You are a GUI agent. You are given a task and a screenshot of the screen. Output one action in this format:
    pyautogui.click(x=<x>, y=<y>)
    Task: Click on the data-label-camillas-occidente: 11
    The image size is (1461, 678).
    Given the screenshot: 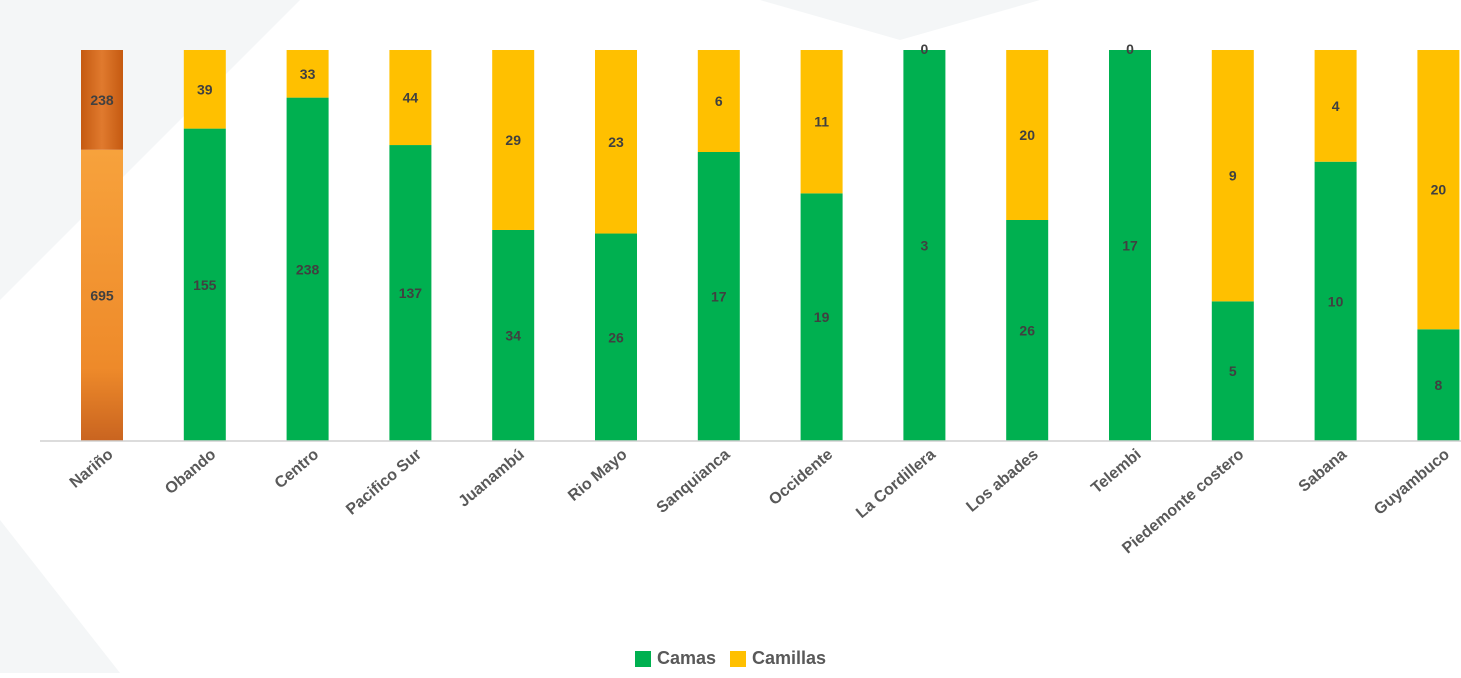 What is the action you would take?
    pyautogui.click(x=821, y=122)
    